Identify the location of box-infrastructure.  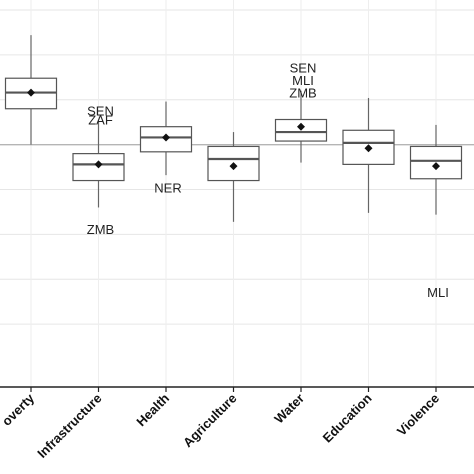
(98, 164).